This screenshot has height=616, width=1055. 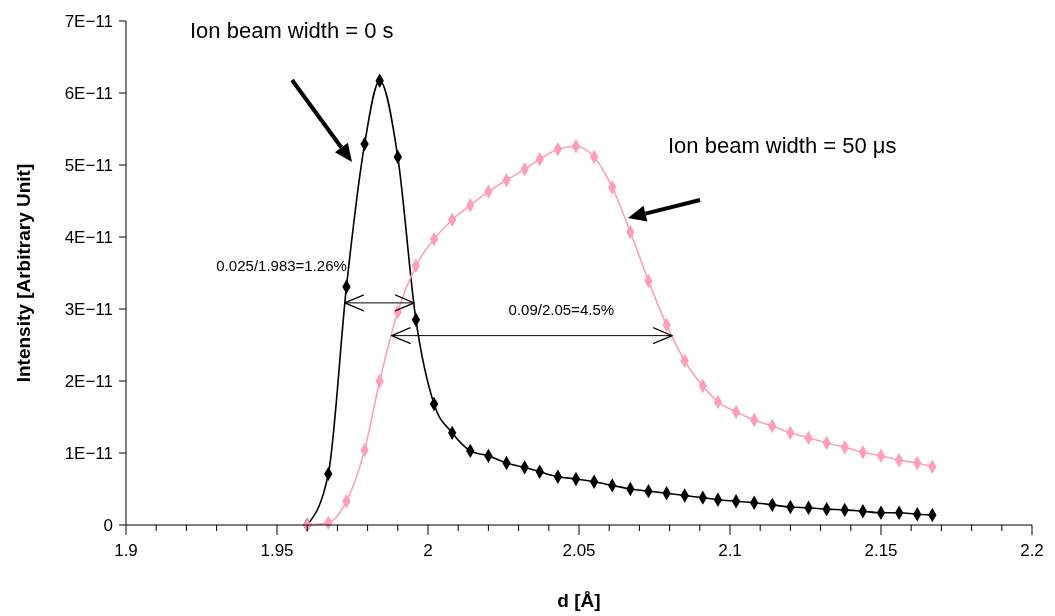 What do you see at coordinates (881, 550) in the screenshot?
I see `x-tick-label: 2.15` at bounding box center [881, 550].